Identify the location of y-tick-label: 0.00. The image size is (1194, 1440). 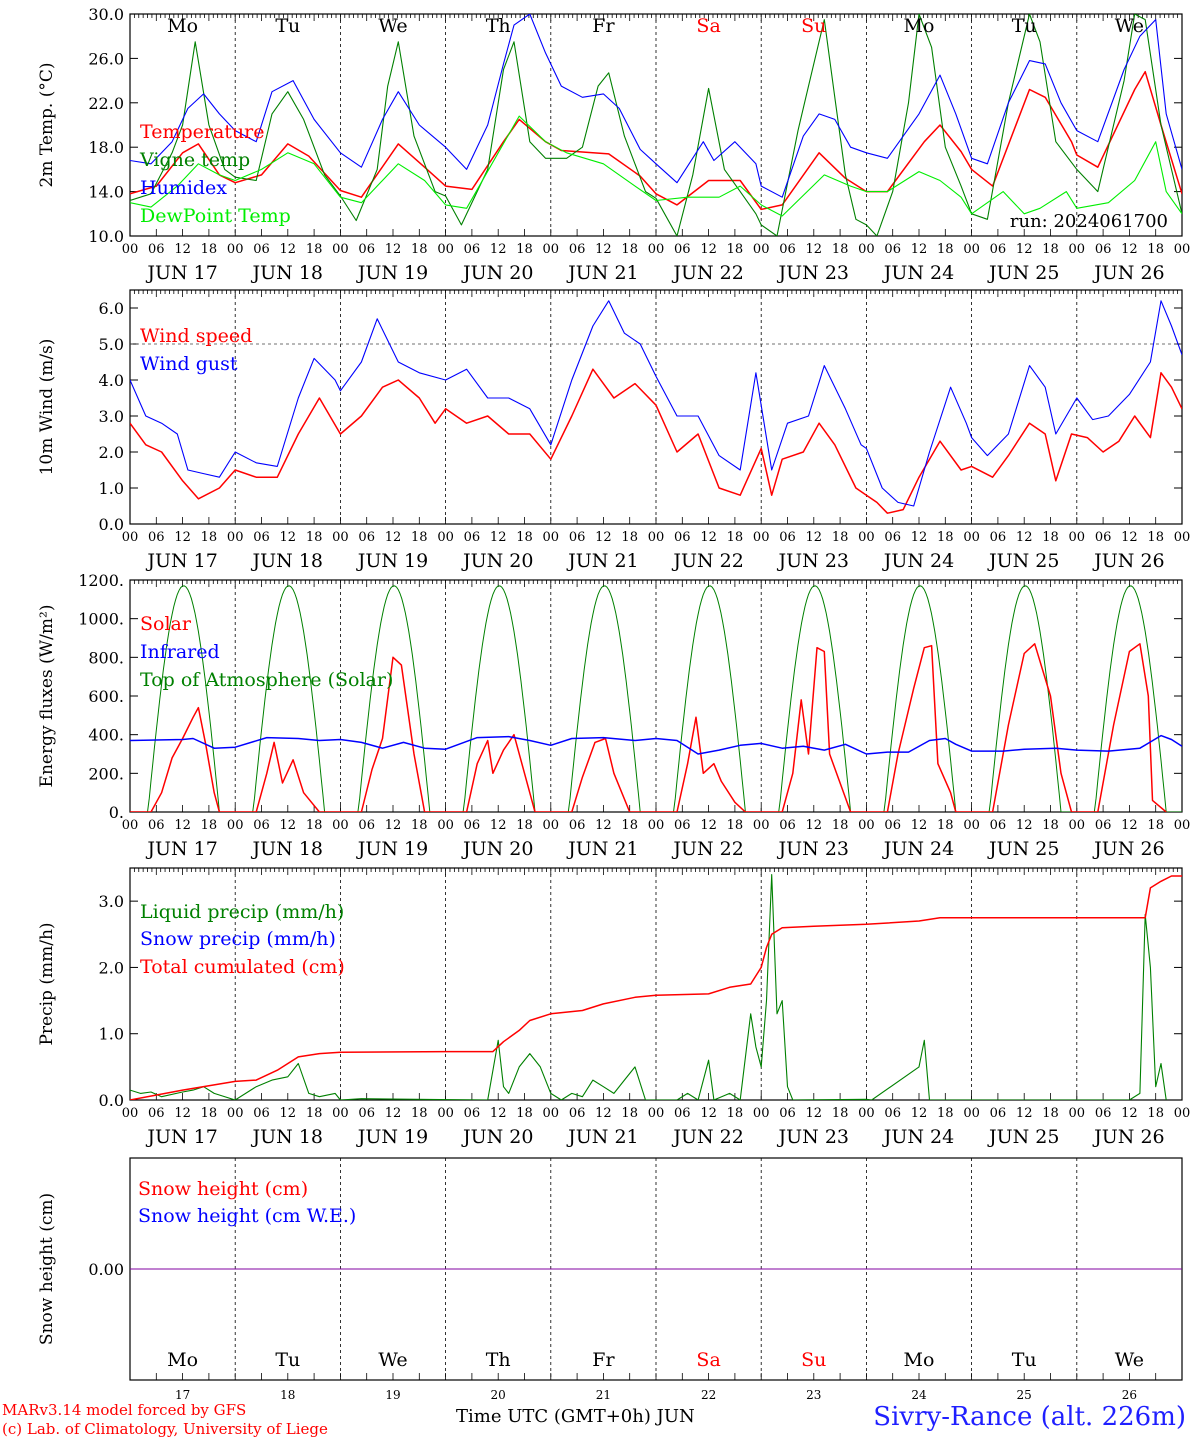
(106, 1269).